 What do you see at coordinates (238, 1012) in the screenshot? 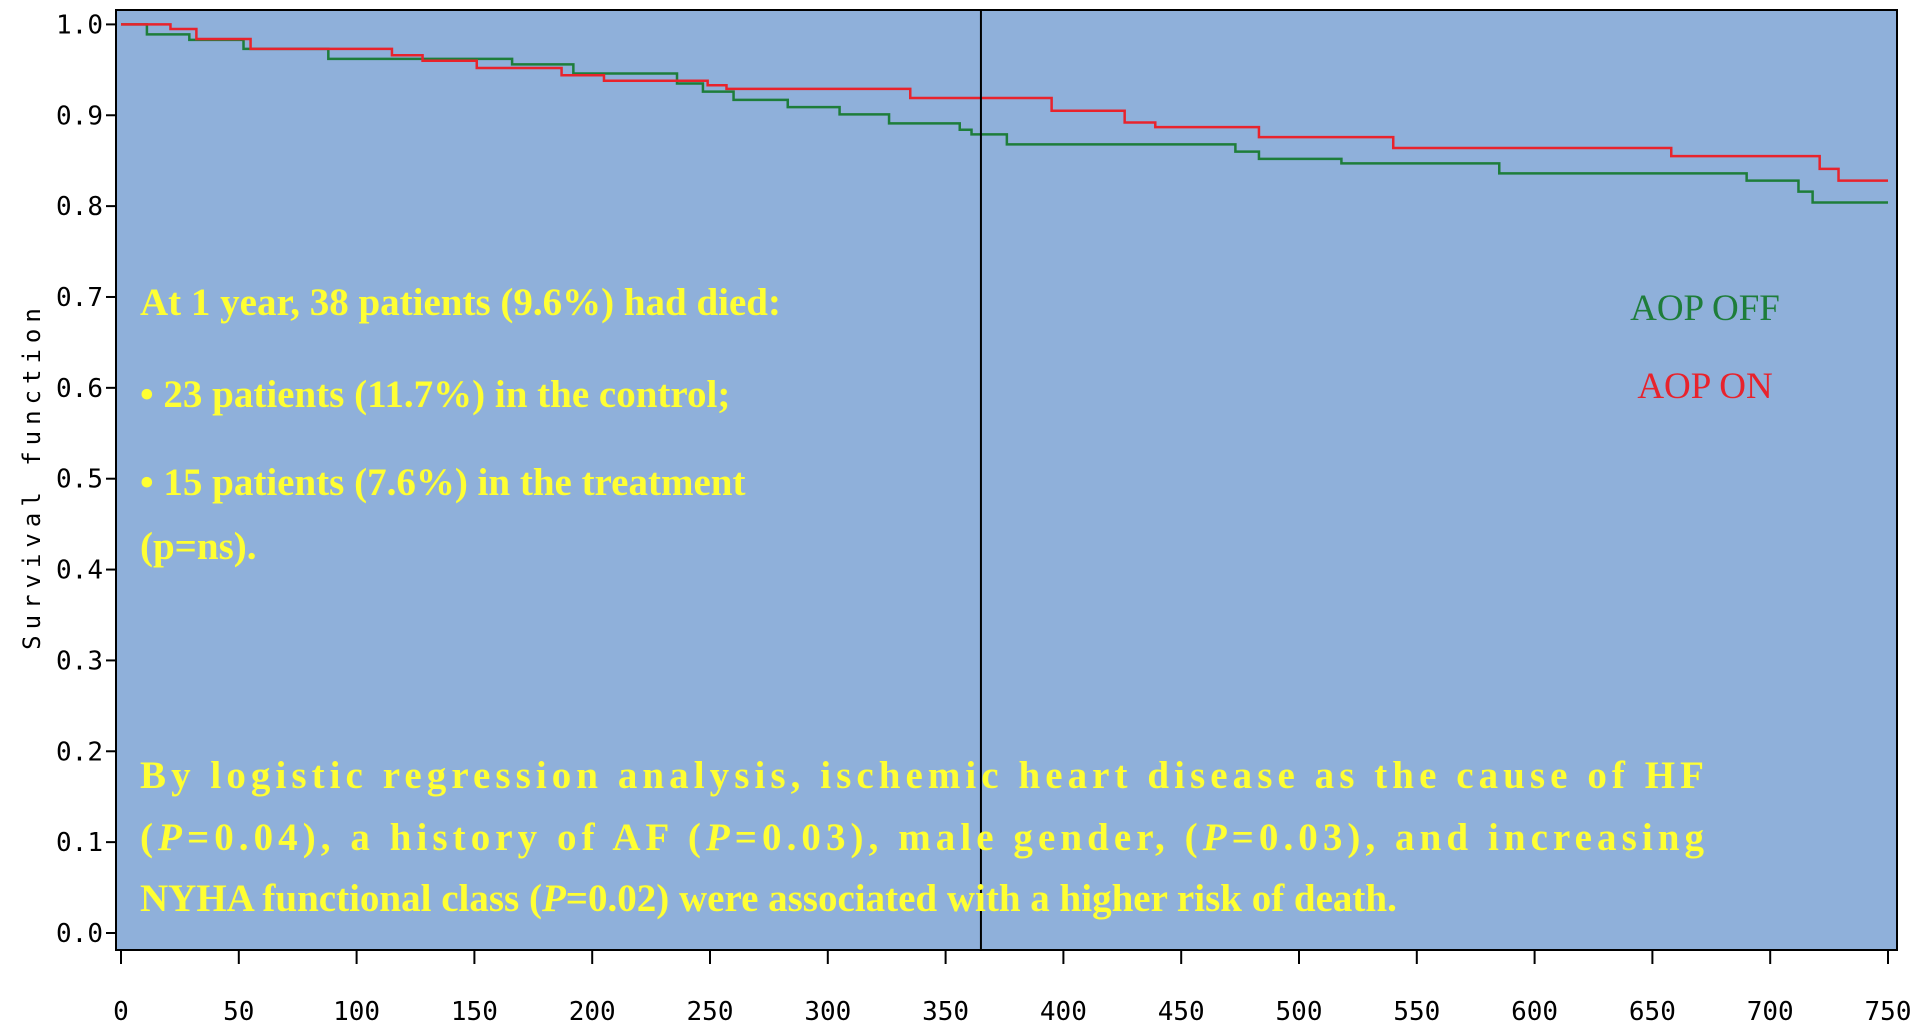
I see `x-tick-label: 50` at bounding box center [238, 1012].